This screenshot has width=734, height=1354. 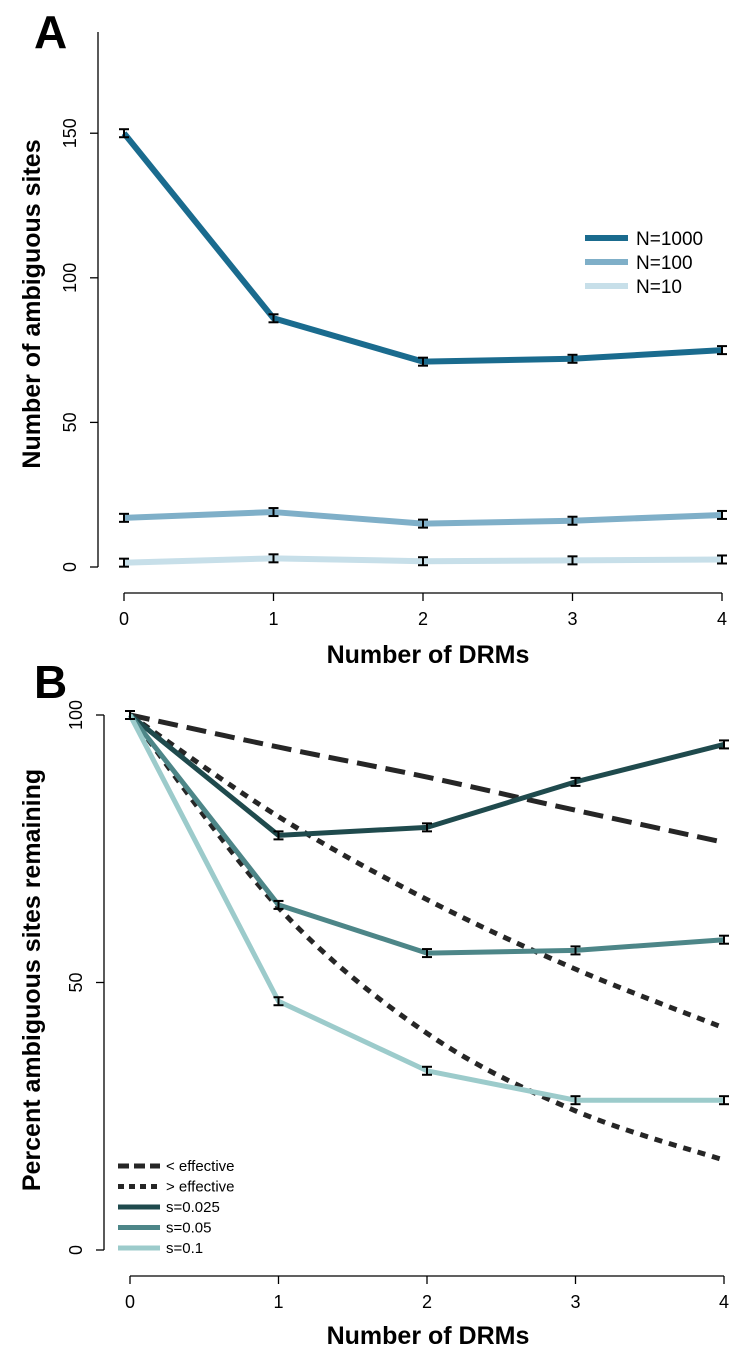 I want to click on panel-b-x-tick-label: 2, so click(x=427, y=1302).